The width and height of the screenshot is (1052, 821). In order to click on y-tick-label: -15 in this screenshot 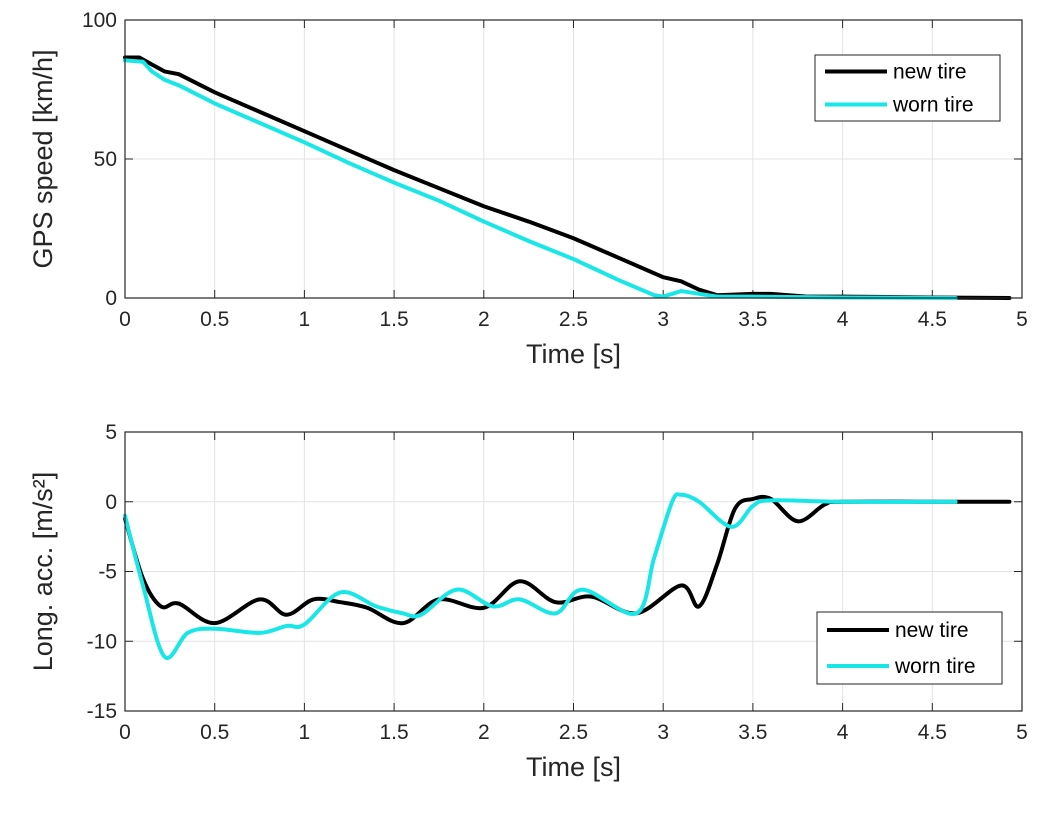, I will do `click(102, 711)`.